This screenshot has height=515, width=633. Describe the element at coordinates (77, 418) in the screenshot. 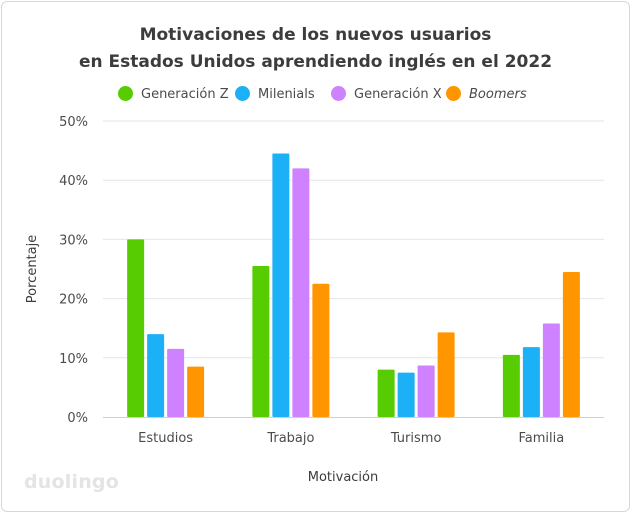

I see `y-tick-label: 0%` at that location.